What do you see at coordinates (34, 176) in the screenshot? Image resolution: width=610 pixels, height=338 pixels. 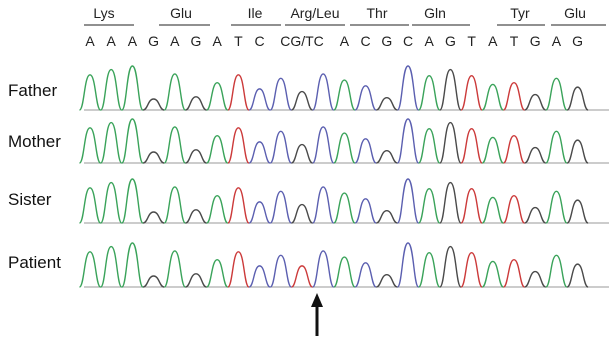 I see `sample-labels: Father Mother Sister Patient` at bounding box center [34, 176].